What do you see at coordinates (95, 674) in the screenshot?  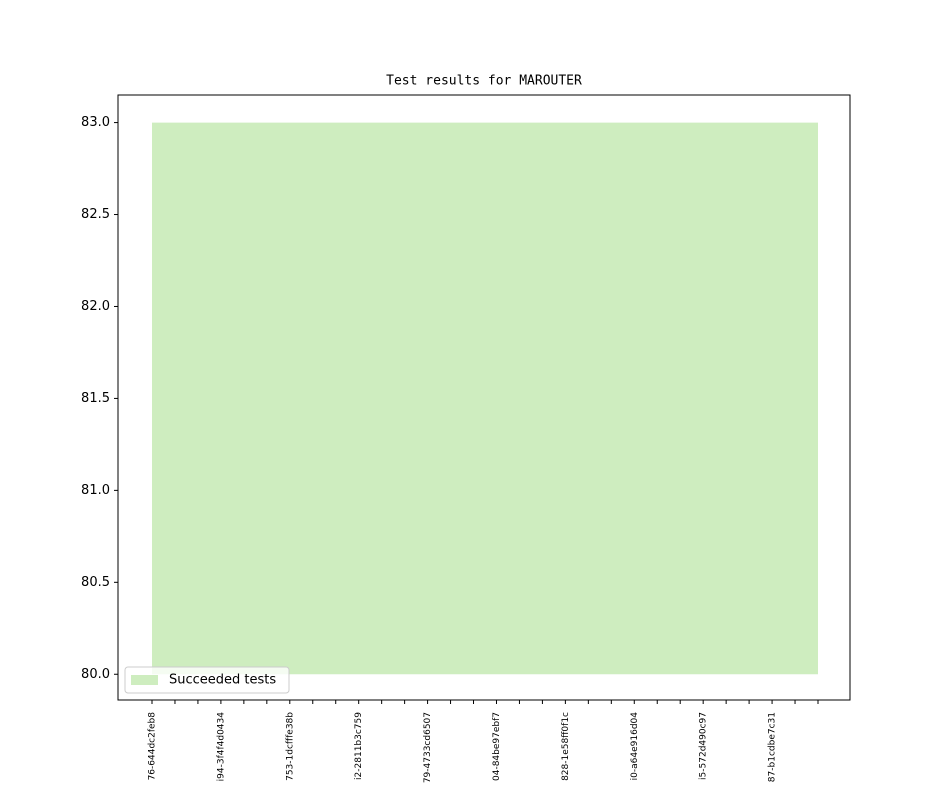 I see `y-tick-label: 80.0` at bounding box center [95, 674].